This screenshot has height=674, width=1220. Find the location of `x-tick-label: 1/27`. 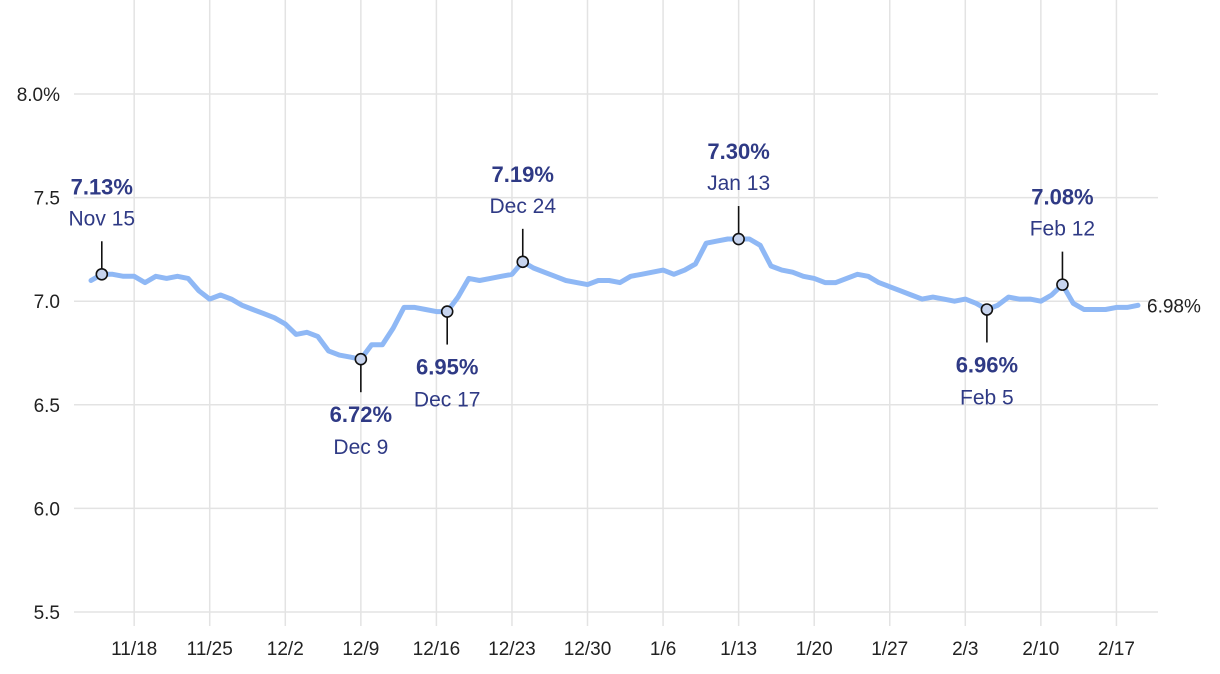

x-tick-label: 1/27 is located at coordinates (889, 649).